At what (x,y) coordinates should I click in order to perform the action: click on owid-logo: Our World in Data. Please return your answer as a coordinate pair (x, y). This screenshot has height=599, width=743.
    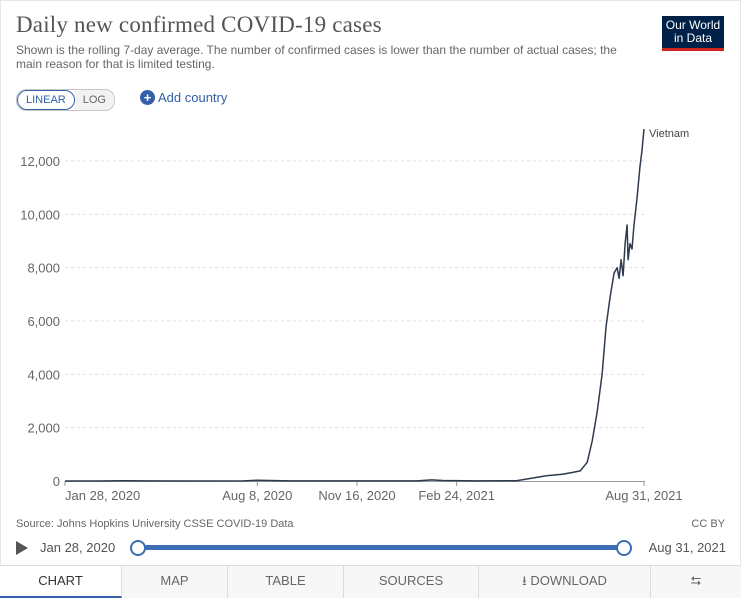
    Looking at the image, I should click on (693, 33).